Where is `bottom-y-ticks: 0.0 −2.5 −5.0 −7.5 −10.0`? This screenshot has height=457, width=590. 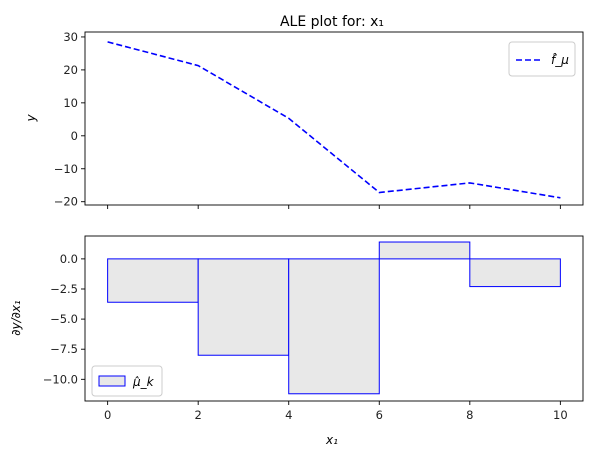
bottom-y-ticks: 0.0 −2.5 −5.0 −7.5 −10.0 is located at coordinates (64, 319).